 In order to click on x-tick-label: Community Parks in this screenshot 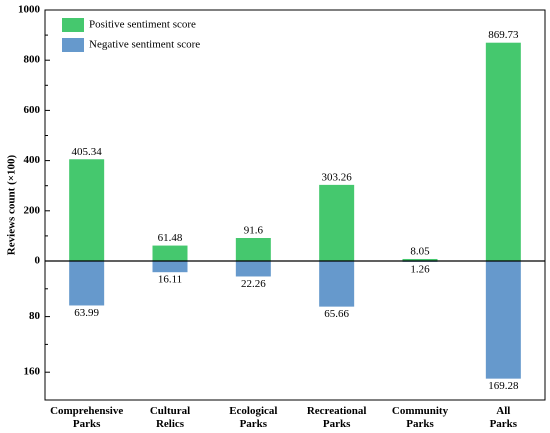, I will do `click(420, 417)`.